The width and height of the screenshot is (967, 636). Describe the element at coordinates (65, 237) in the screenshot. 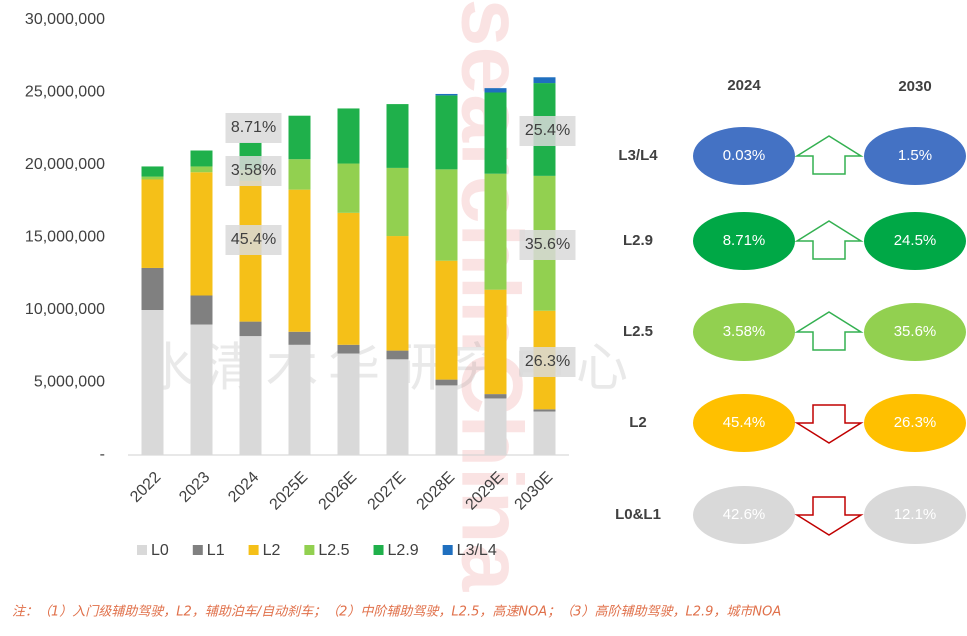

I see `y-tick-label: 15,000,000` at that location.